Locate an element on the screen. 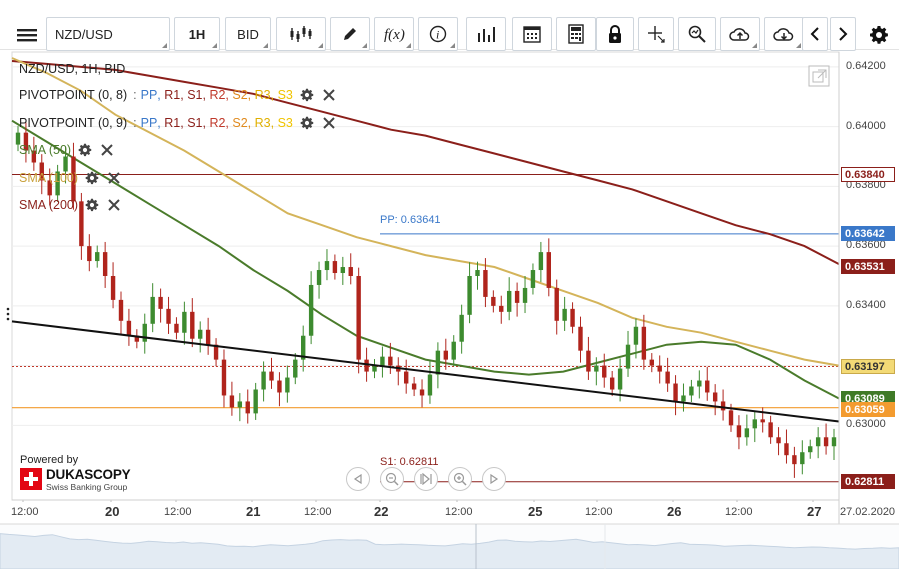 This screenshot has height=569, width=899. symbol-value: NZD/USD is located at coordinates (84, 34).